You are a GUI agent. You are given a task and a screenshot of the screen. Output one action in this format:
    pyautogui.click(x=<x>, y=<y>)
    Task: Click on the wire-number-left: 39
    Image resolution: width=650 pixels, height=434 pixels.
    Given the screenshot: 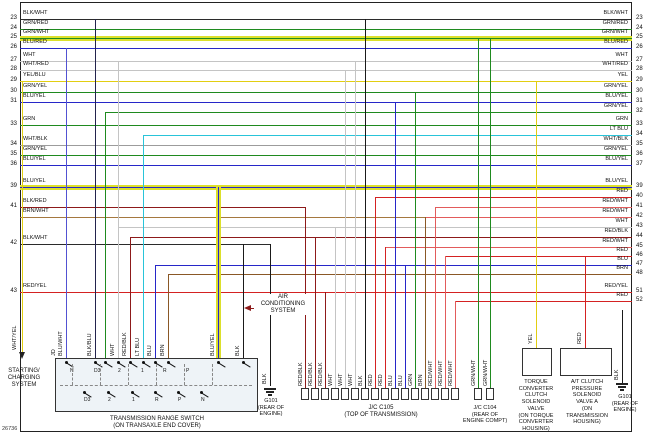 What is the action you would take?
    pyautogui.click(x=13, y=186)
    